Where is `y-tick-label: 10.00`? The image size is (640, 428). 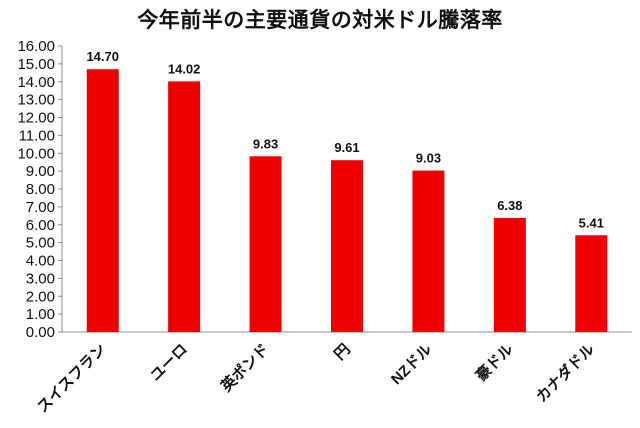
y-tick-label: 10.00 is located at coordinates (36, 153).